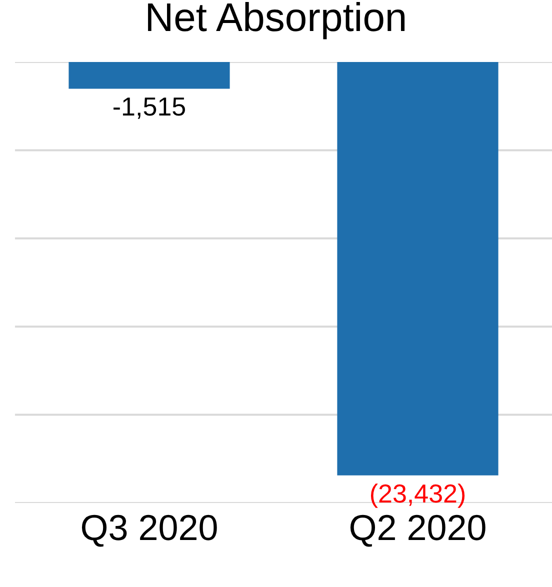 The height and width of the screenshot is (587, 552). I want to click on data-label: -1,515, so click(149, 107).